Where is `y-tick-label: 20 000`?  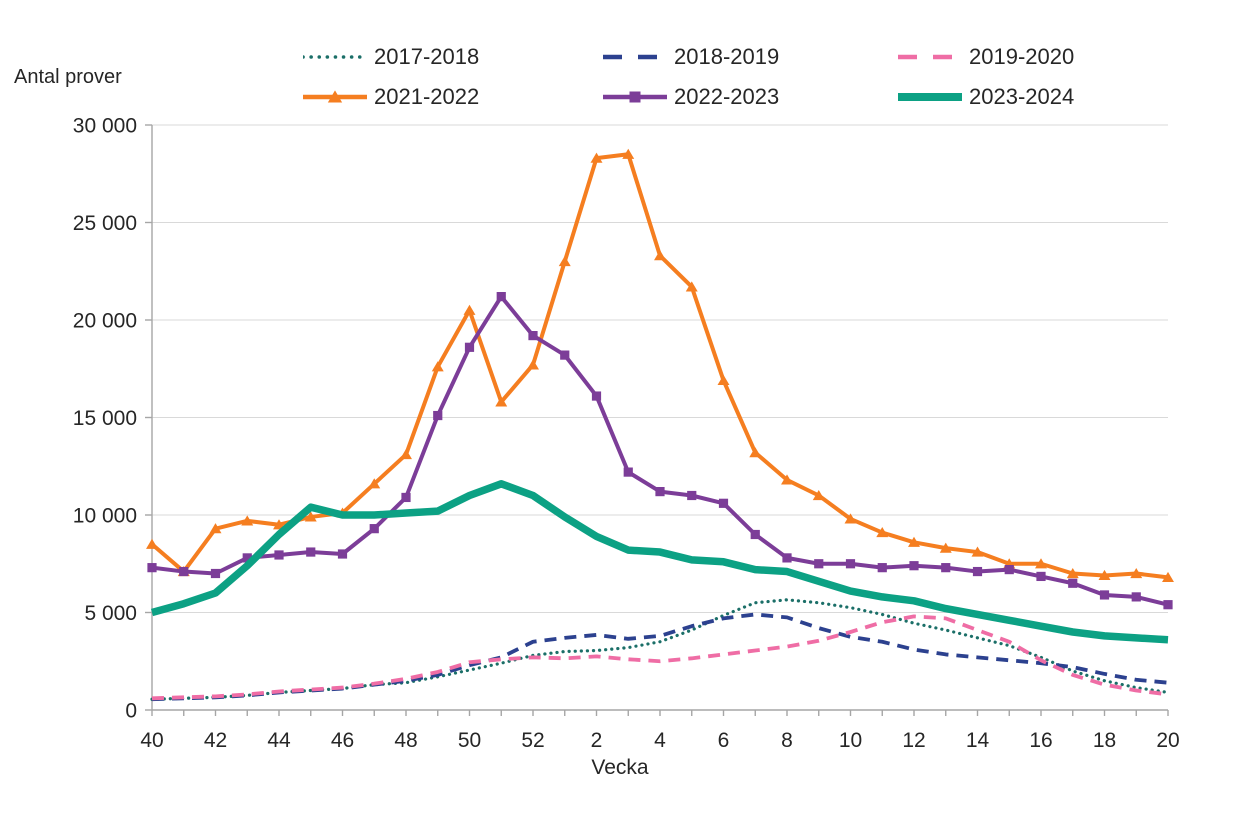
y-tick-label: 20 000 is located at coordinates (105, 321).